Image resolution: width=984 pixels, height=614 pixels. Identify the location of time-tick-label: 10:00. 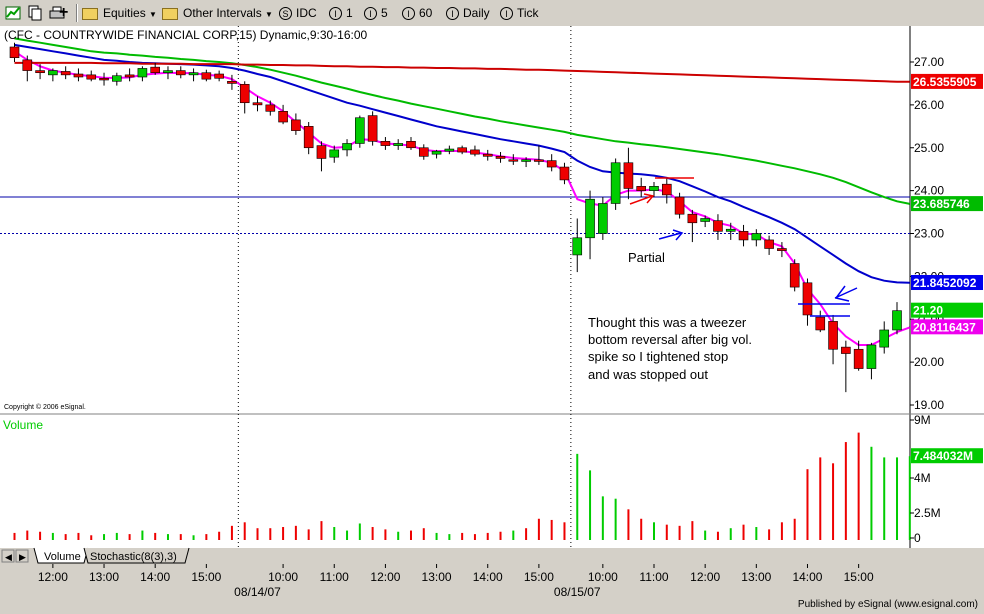
(283, 577).